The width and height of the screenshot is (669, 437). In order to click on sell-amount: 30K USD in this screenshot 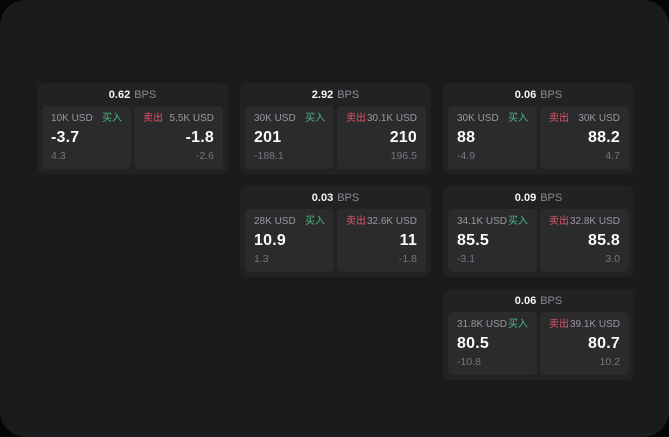, I will do `click(599, 118)`.